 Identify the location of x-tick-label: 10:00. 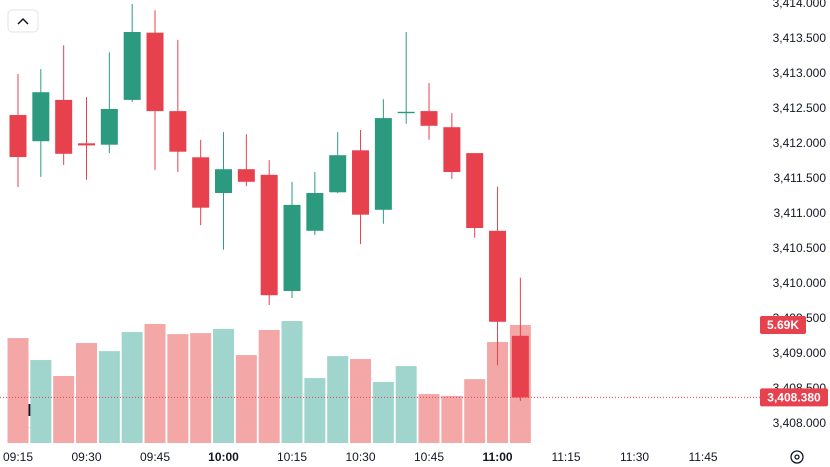
(223, 457).